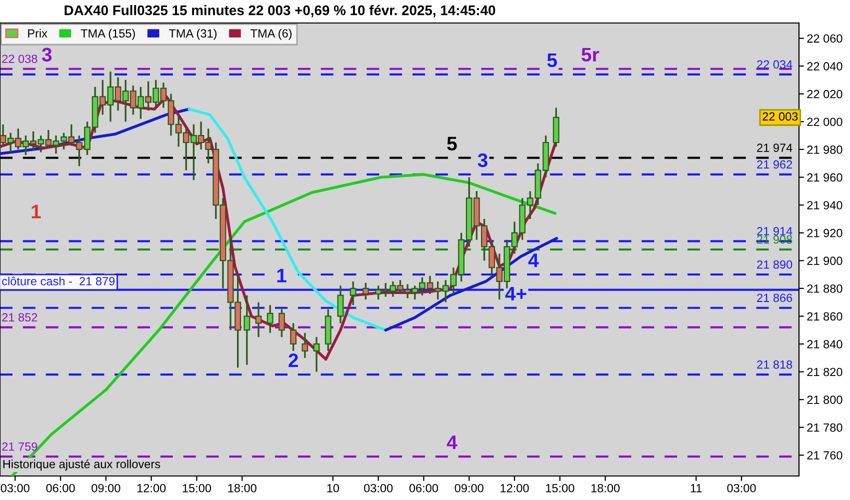 The width and height of the screenshot is (850, 500). Describe the element at coordinates (824, 261) in the screenshot. I see `y-tick-label: 21 900` at that location.